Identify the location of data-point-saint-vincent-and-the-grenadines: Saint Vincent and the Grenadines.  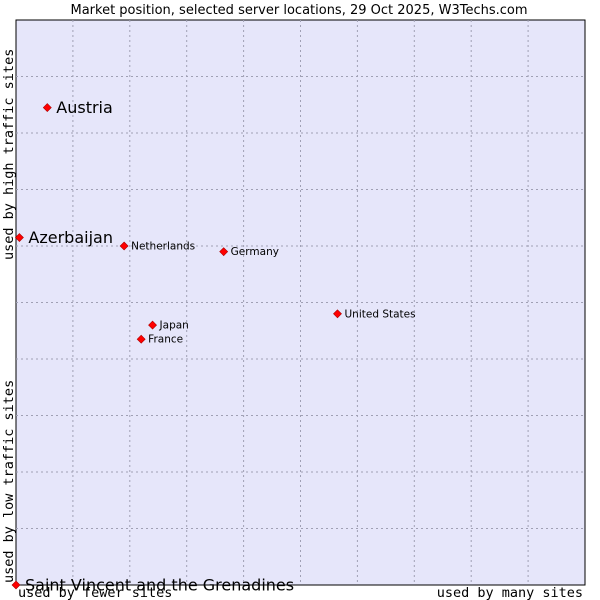
(152, 585).